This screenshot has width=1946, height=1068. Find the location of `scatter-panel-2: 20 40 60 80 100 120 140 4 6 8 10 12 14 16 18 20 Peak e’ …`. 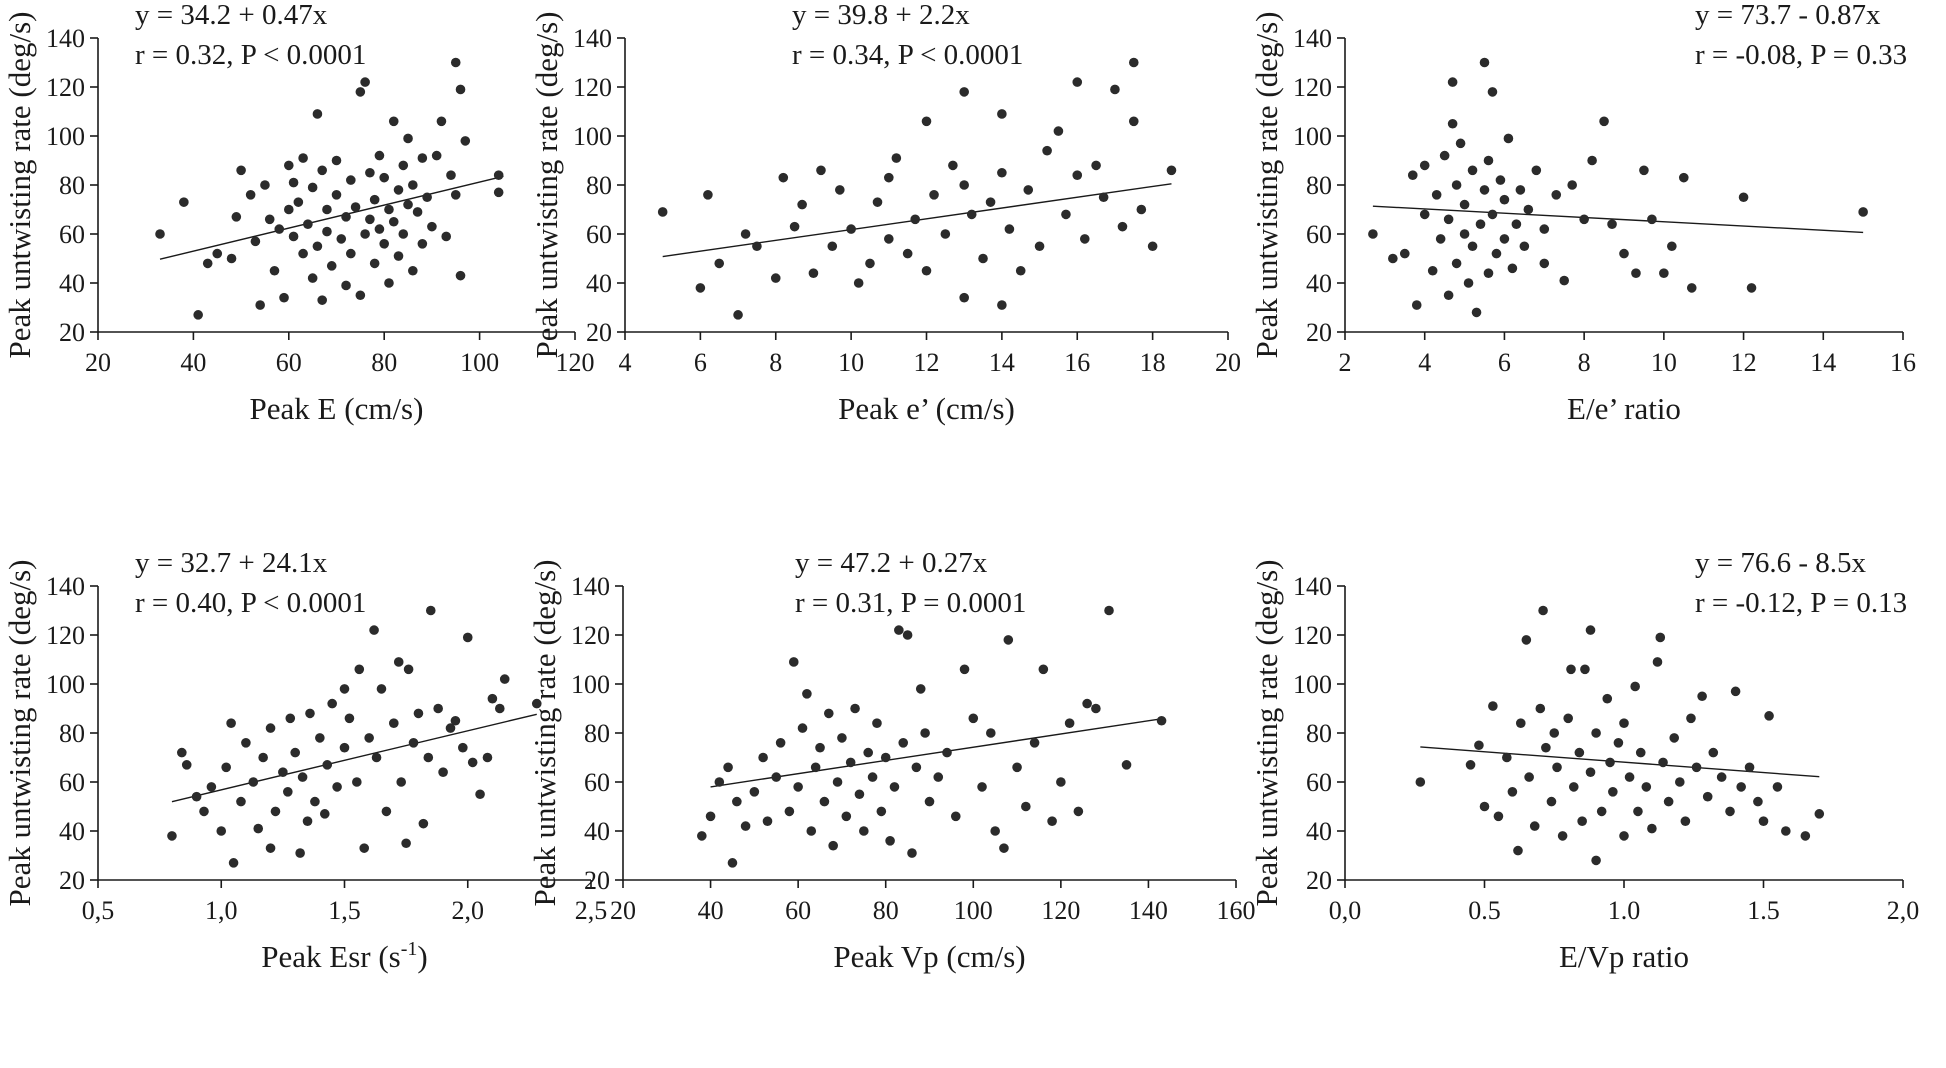

scatter-panel-2: 20 40 60 80 100 120 140 4 6 8 10 12 14 16 18 20 Peak e’ … is located at coordinates (885, 213).